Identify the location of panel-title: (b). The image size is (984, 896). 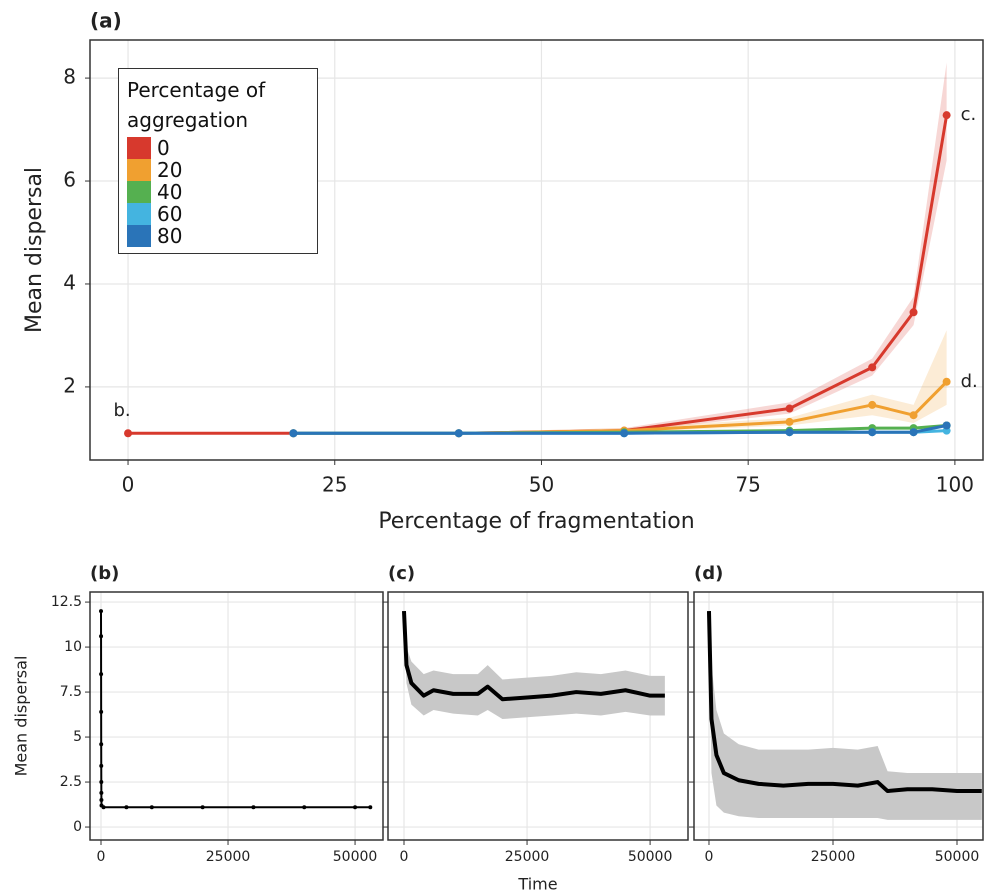
(104, 573).